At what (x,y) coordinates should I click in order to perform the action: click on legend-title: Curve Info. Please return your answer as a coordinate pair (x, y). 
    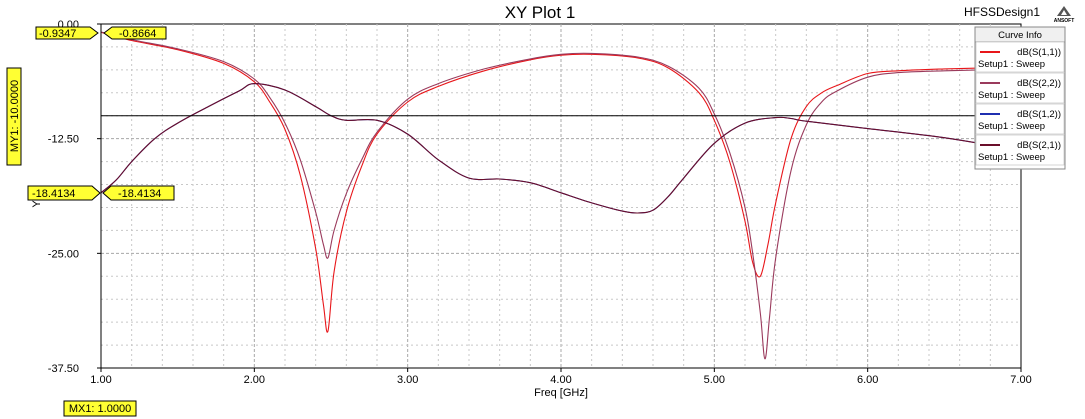
    Looking at the image, I should click on (1020, 35).